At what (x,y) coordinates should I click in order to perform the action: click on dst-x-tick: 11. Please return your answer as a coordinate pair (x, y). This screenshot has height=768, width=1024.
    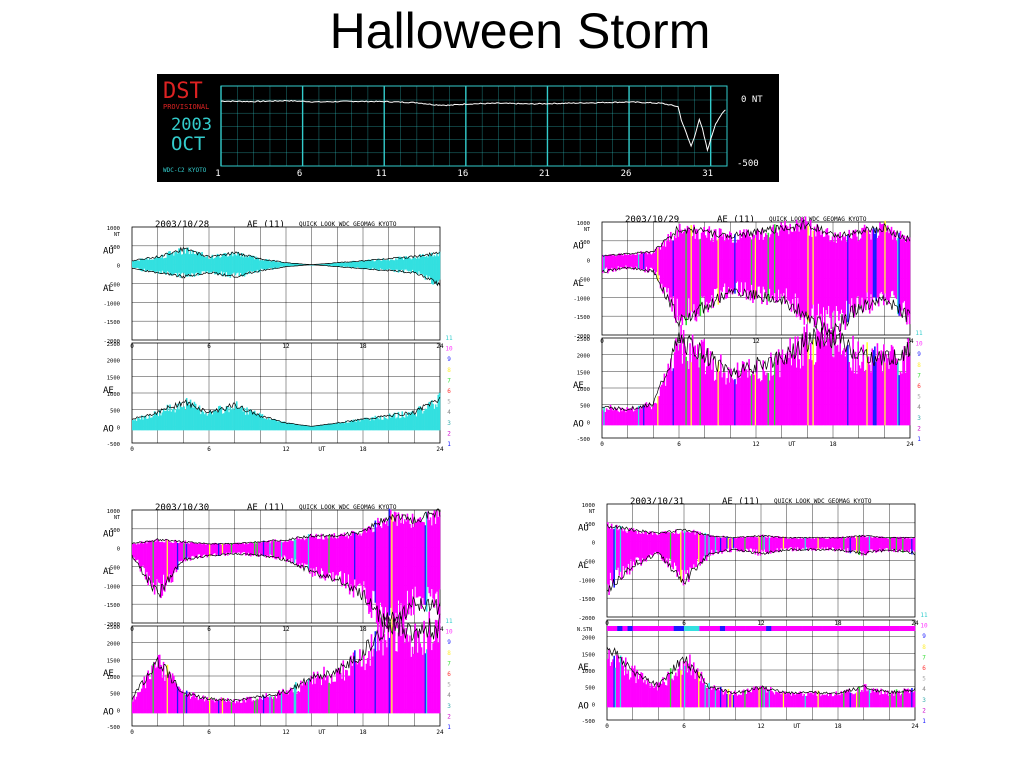
    Looking at the image, I should click on (381, 174).